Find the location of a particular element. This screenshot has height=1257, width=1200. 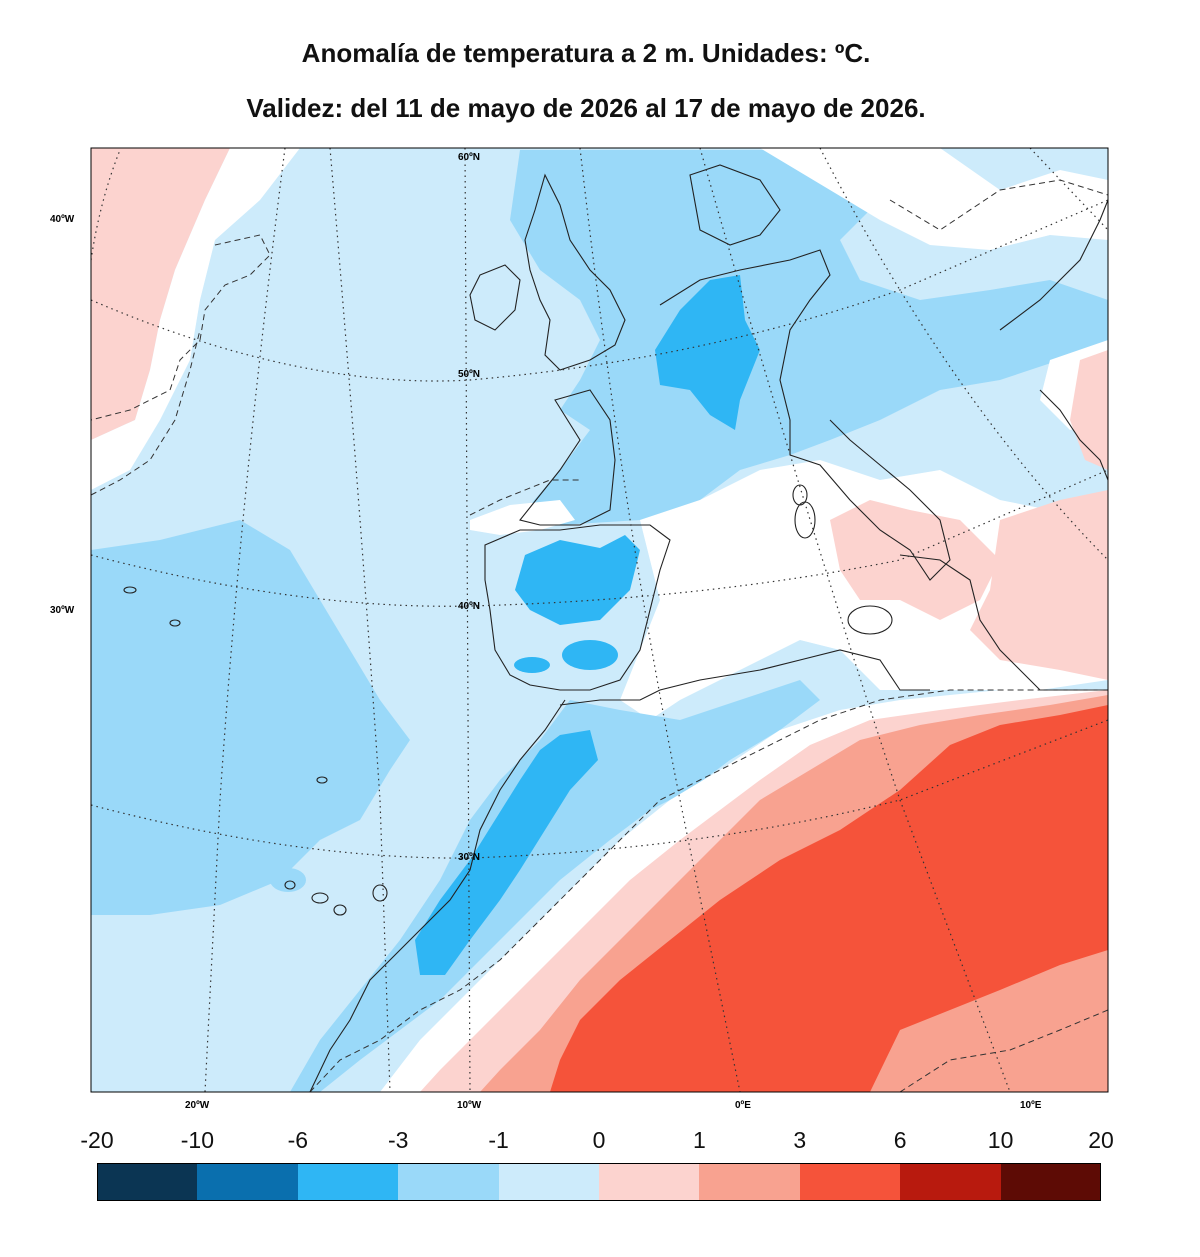

cold-anomaly-atlantic-coast-core is located at coordinates (506, 852).